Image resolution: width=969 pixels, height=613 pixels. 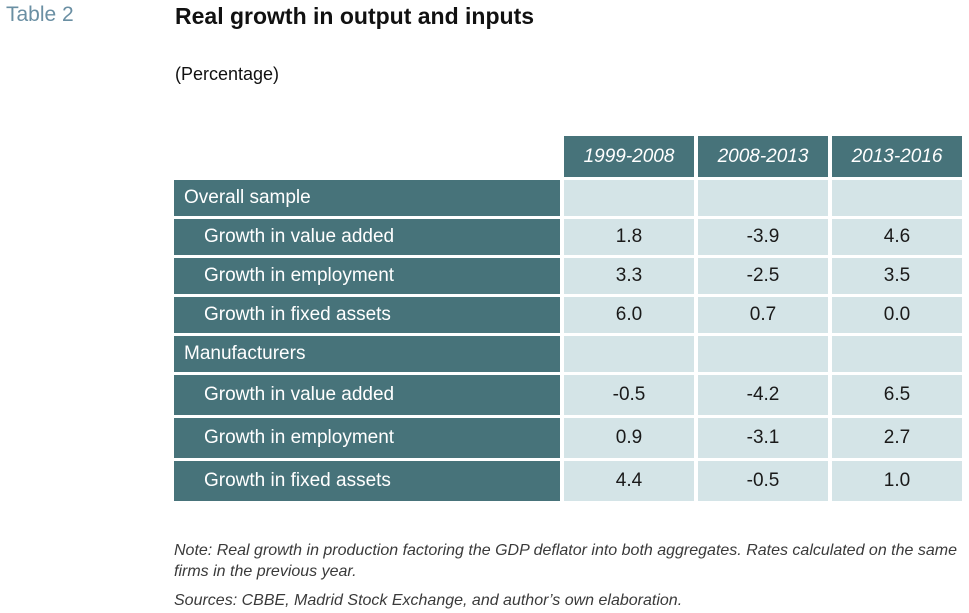 I want to click on group-label: Overall sample, so click(x=367, y=198).